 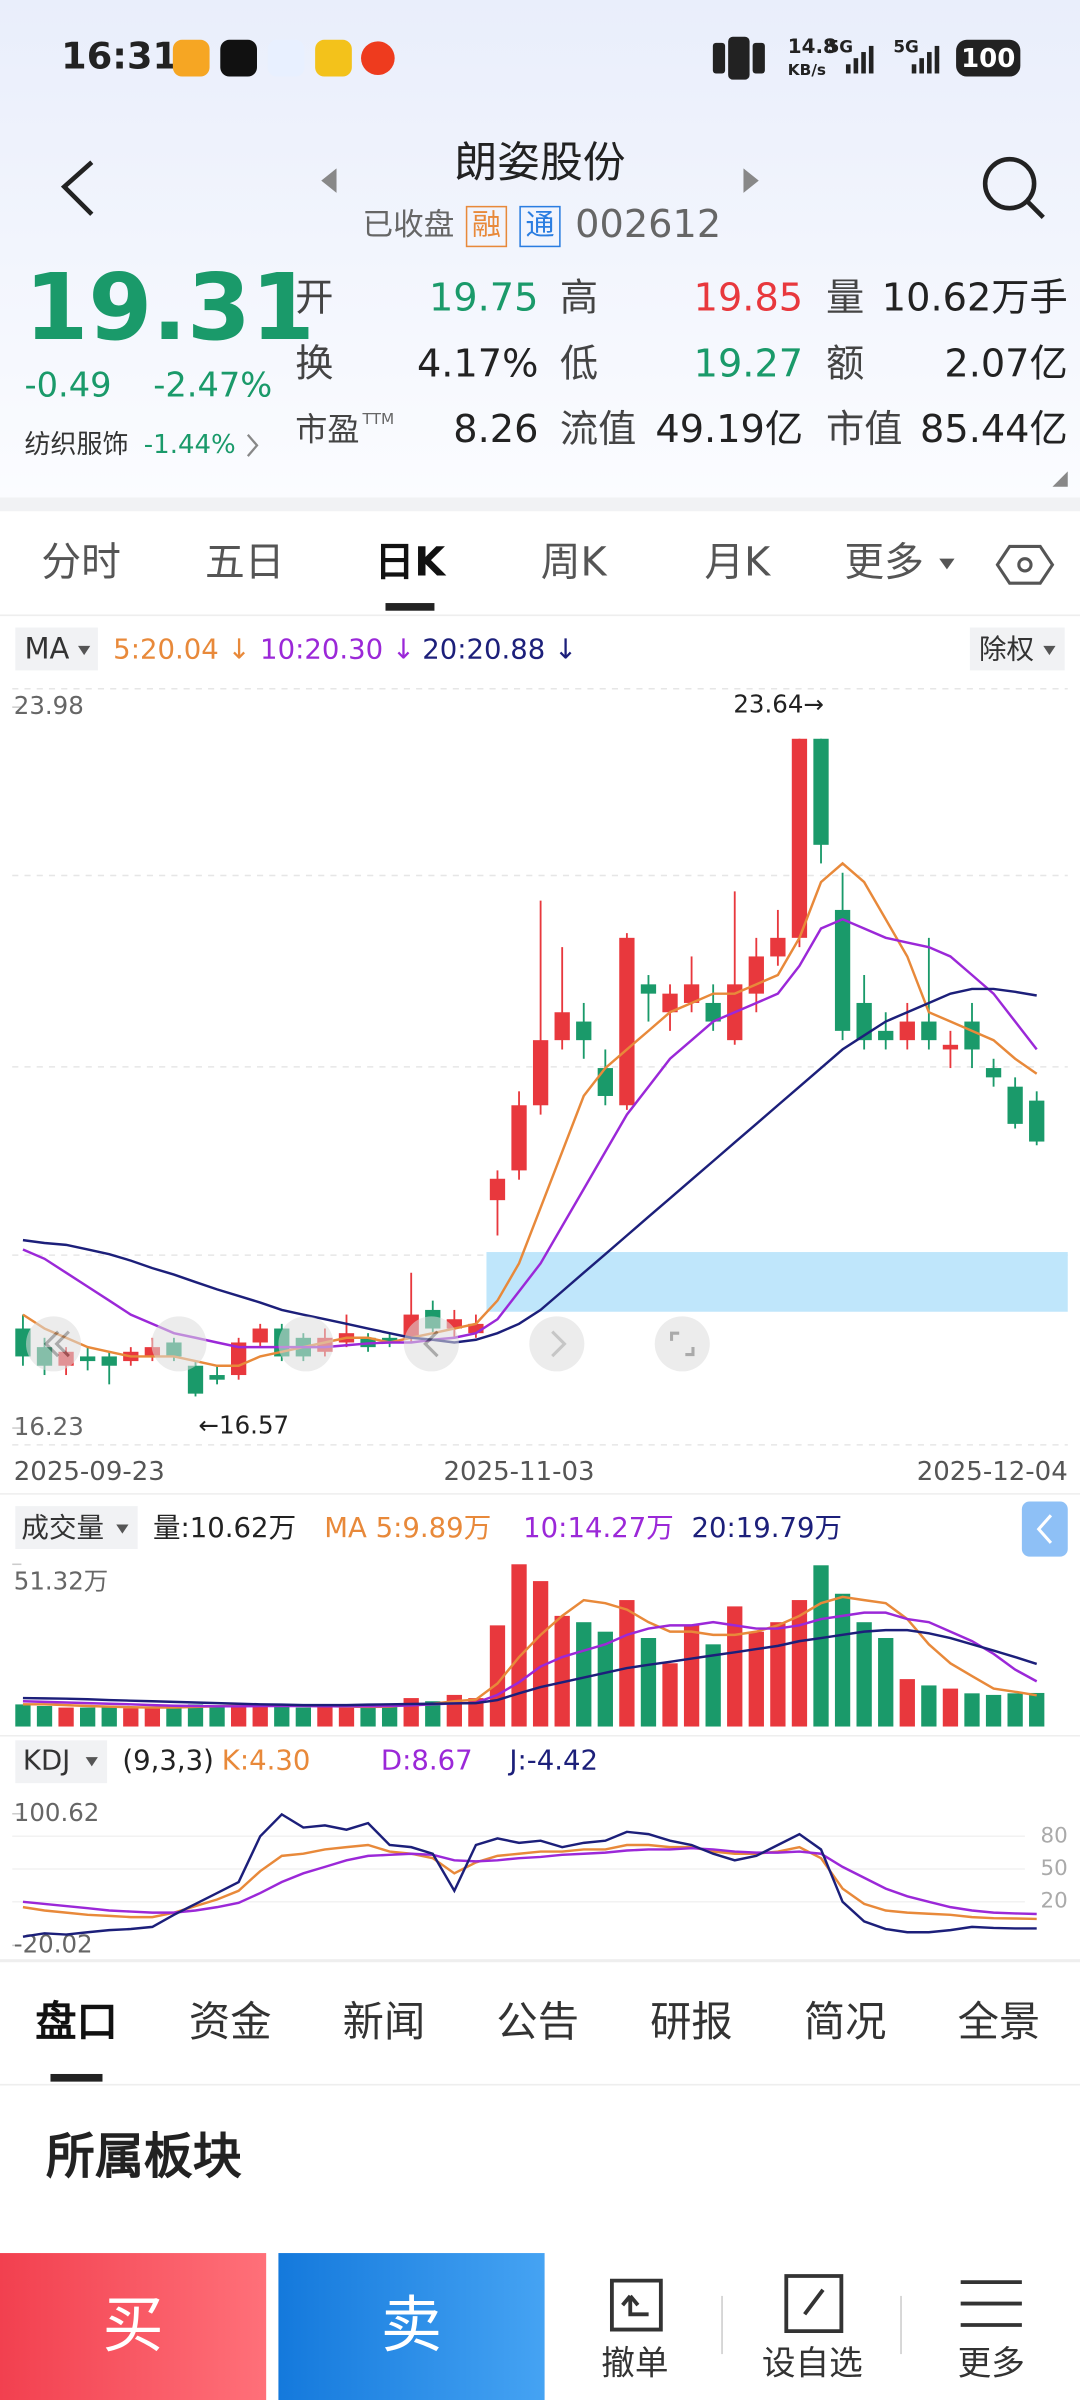 What do you see at coordinates (409, 225) in the screenshot?
I see `market-status: 已收盘` at bounding box center [409, 225].